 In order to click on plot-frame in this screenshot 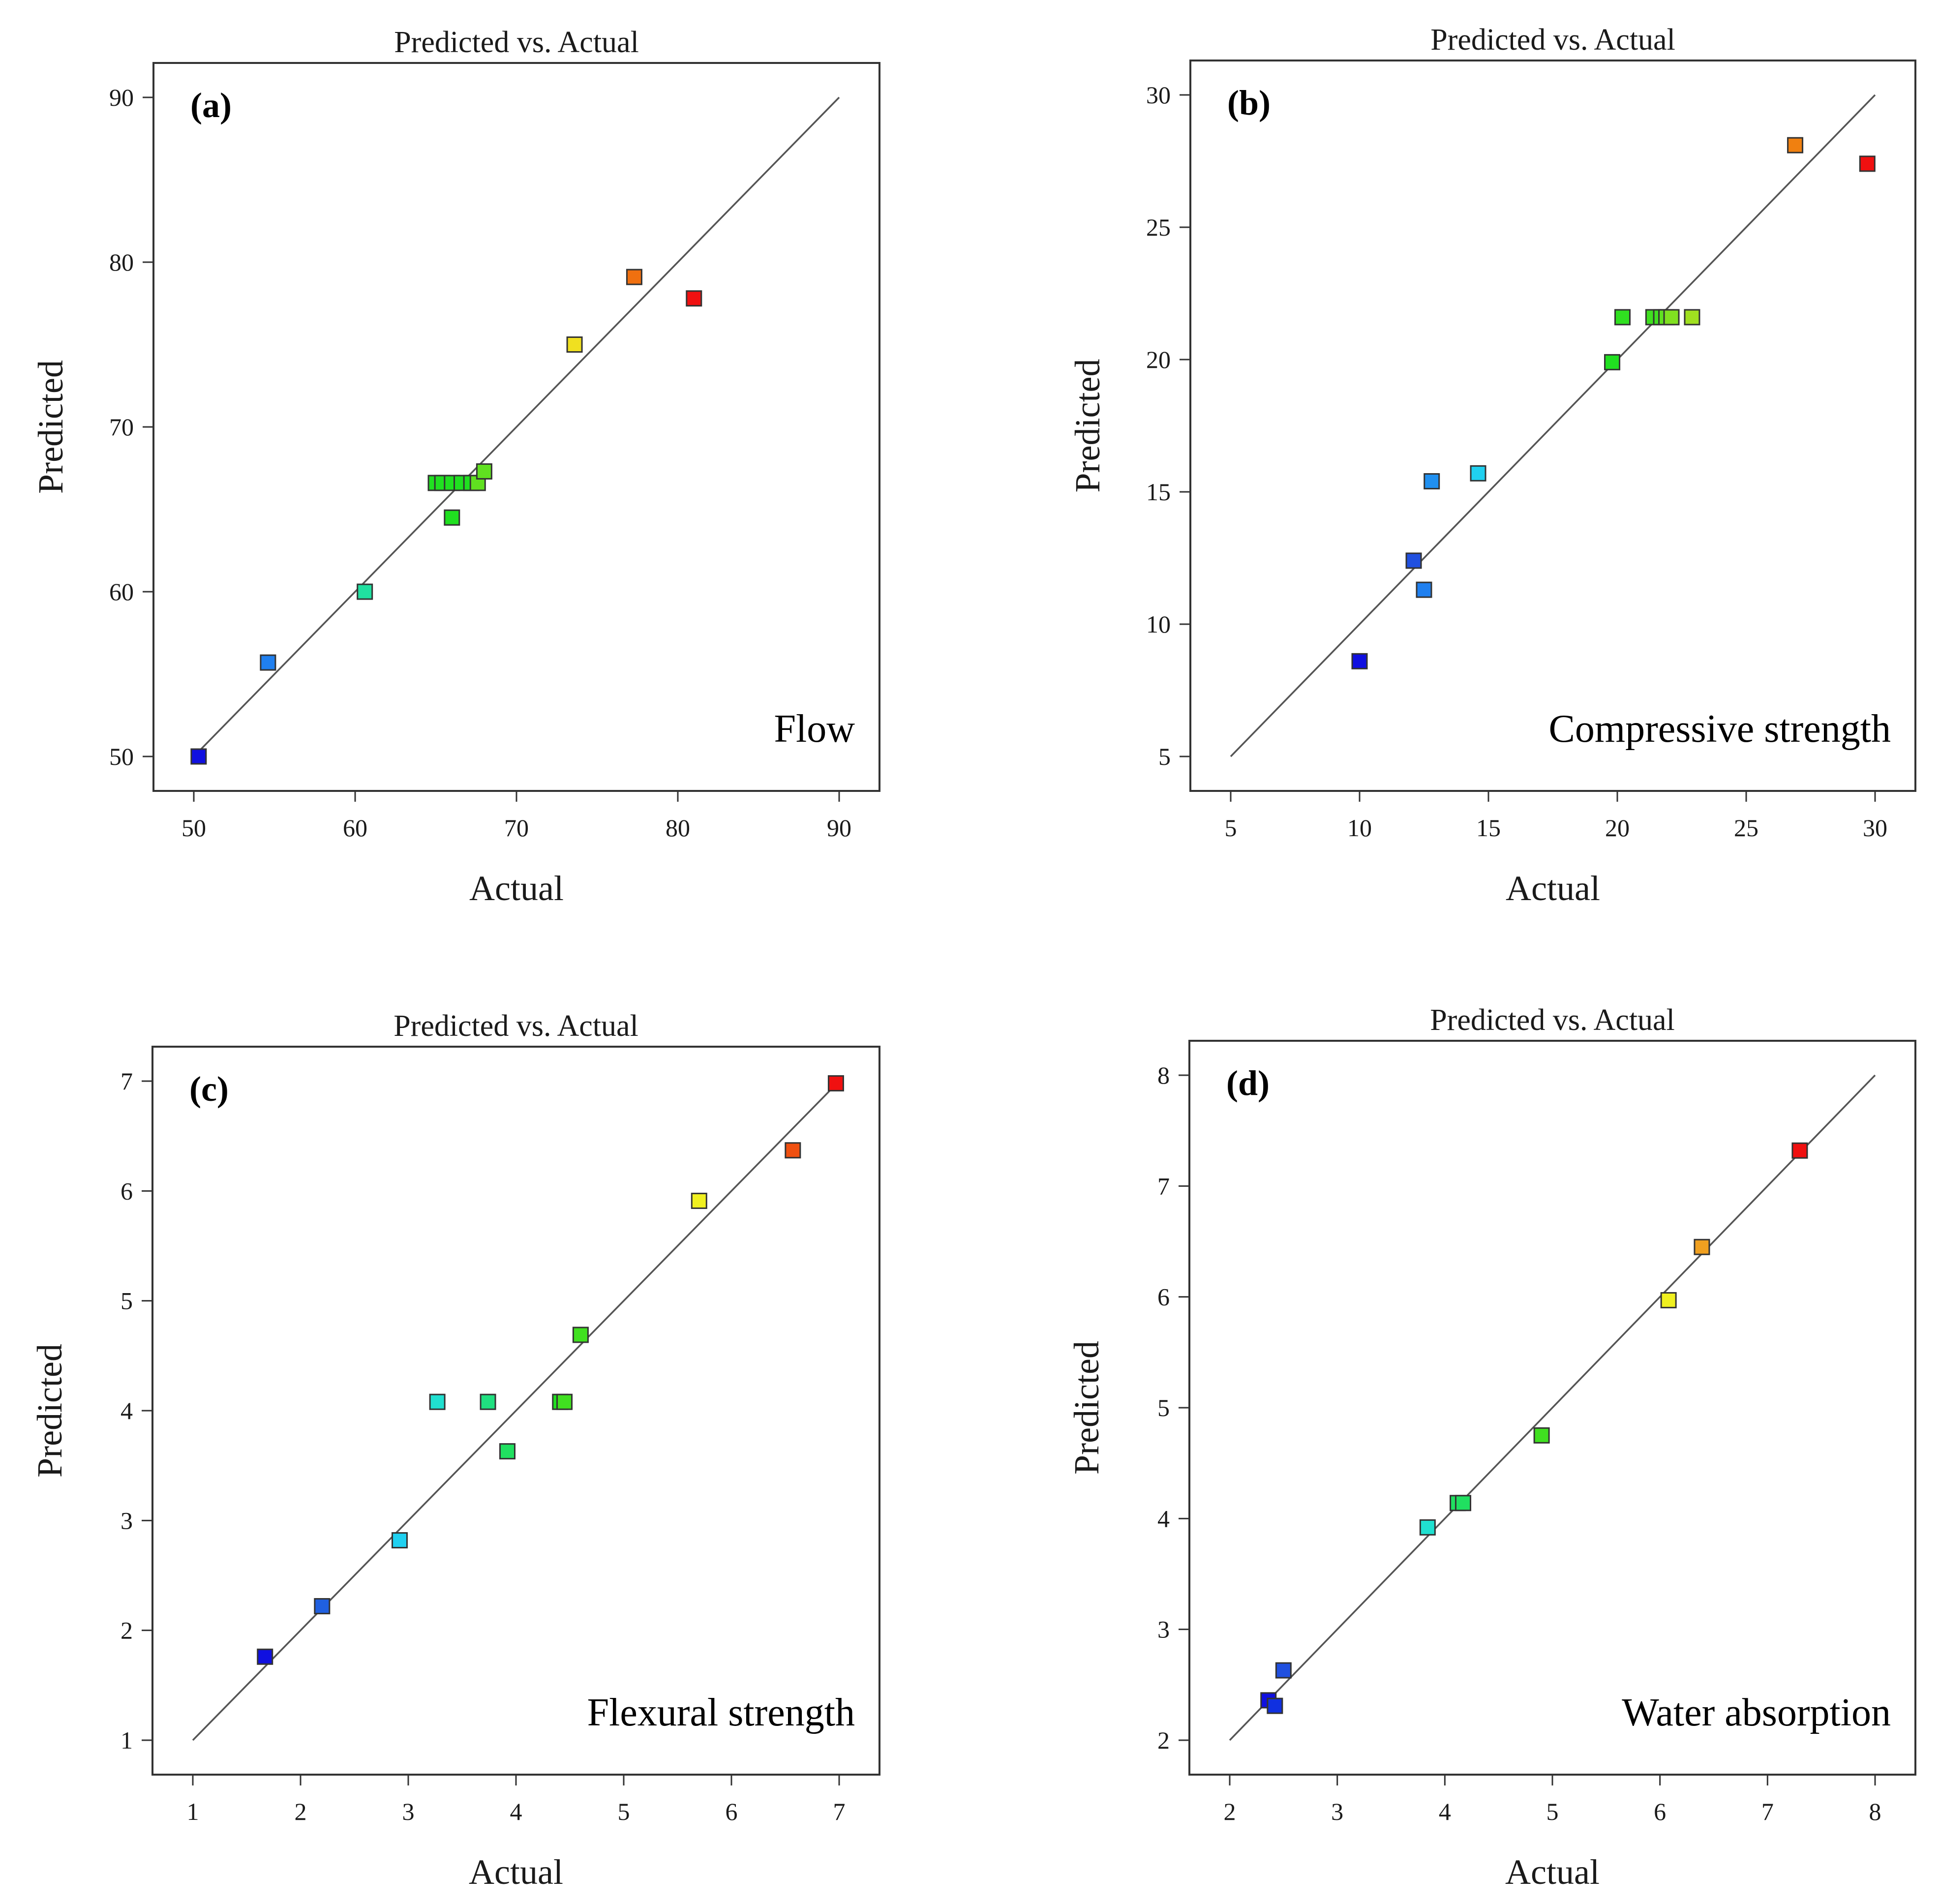, I will do `click(1552, 426)`.